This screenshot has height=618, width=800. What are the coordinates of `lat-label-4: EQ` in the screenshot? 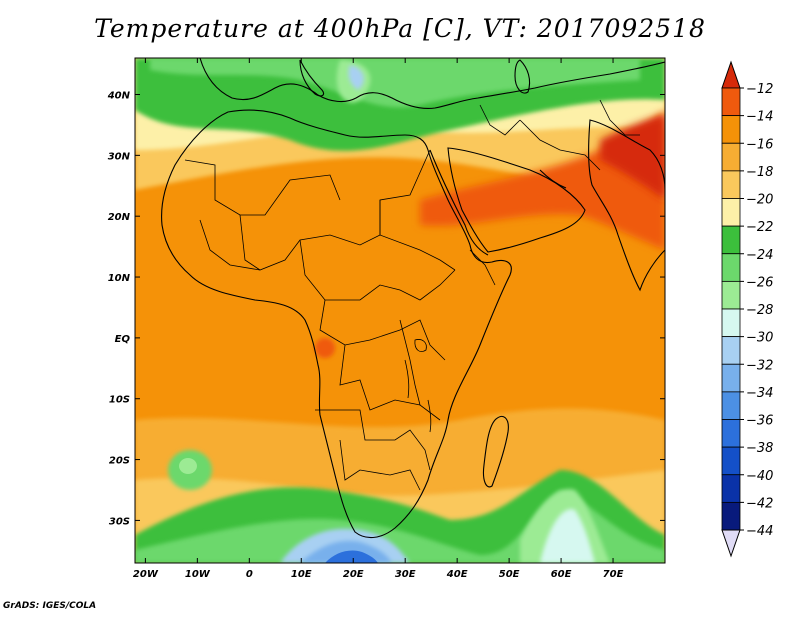 It's located at (123, 339).